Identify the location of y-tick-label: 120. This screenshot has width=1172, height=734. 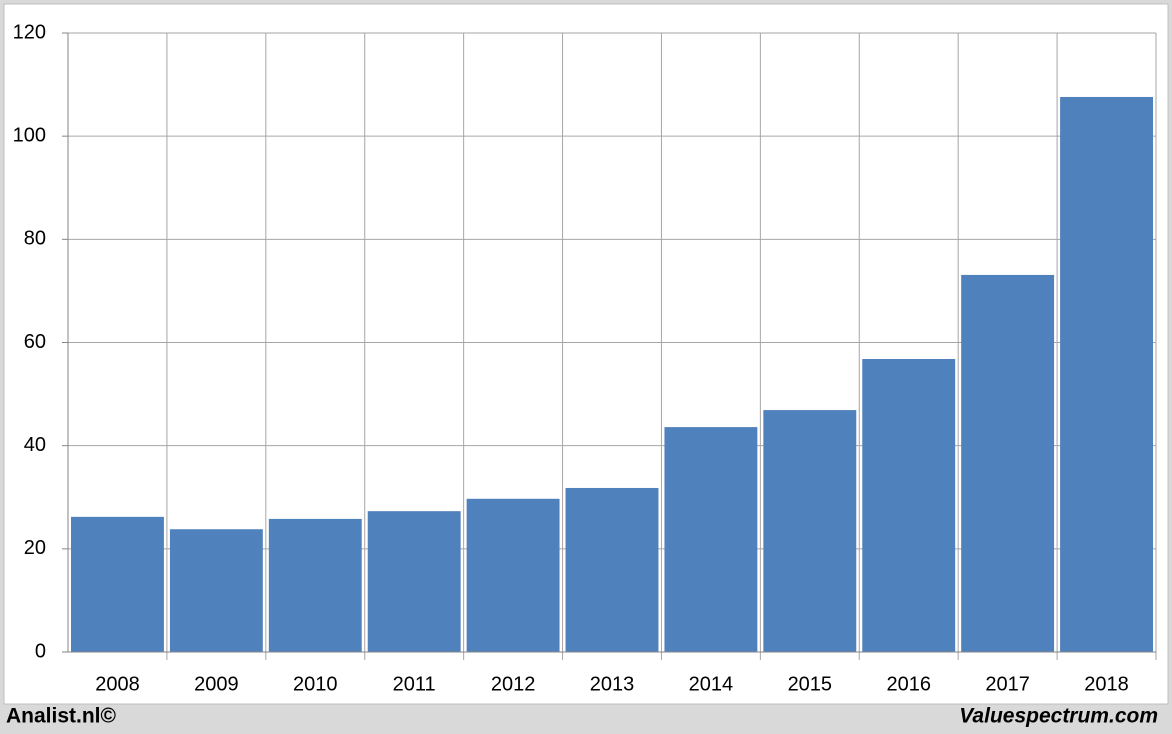
(29, 32).